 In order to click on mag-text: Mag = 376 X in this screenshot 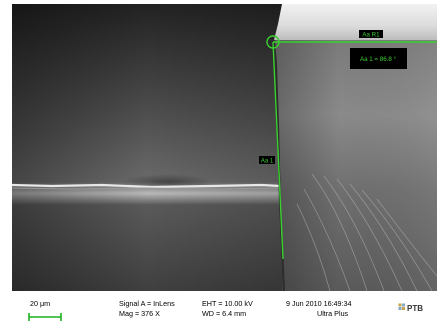, I will do `click(139, 313)`.